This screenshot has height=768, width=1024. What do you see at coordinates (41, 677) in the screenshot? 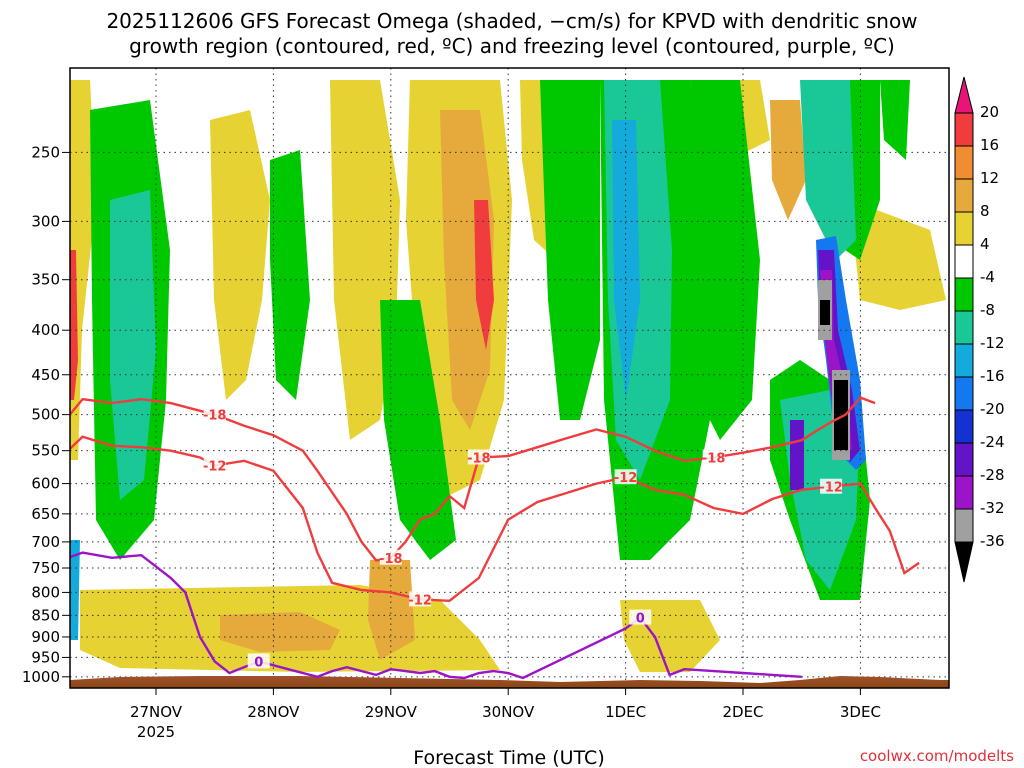
I see `y-tick-label: 1000` at bounding box center [41, 677].